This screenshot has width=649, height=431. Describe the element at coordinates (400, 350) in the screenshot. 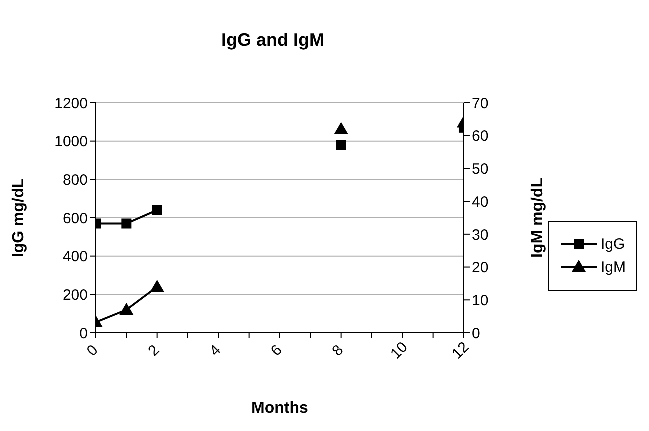

I see `x-tick-label: 10` at that location.